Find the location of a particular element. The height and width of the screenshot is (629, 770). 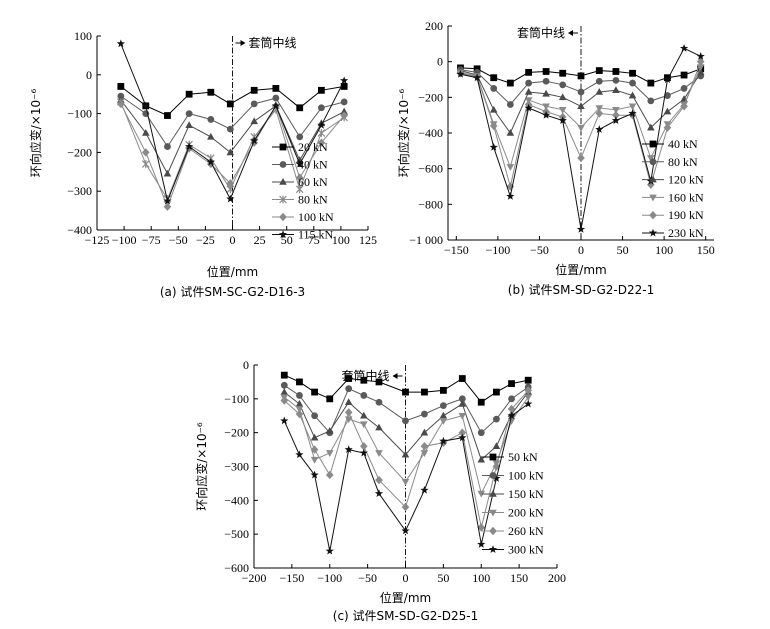

series-20-kn is located at coordinates (232, 101).